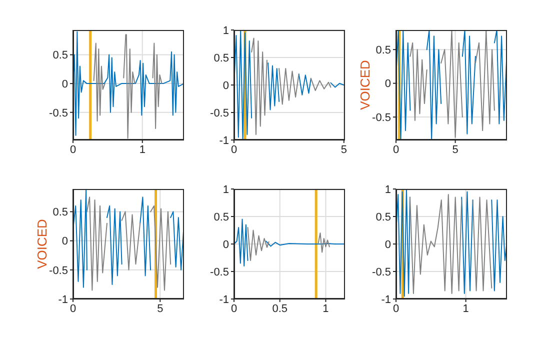 This screenshot has height=337, width=560. Describe the element at coordinates (280, 308) in the screenshot. I see `x-tick-label: 0.5` at that location.